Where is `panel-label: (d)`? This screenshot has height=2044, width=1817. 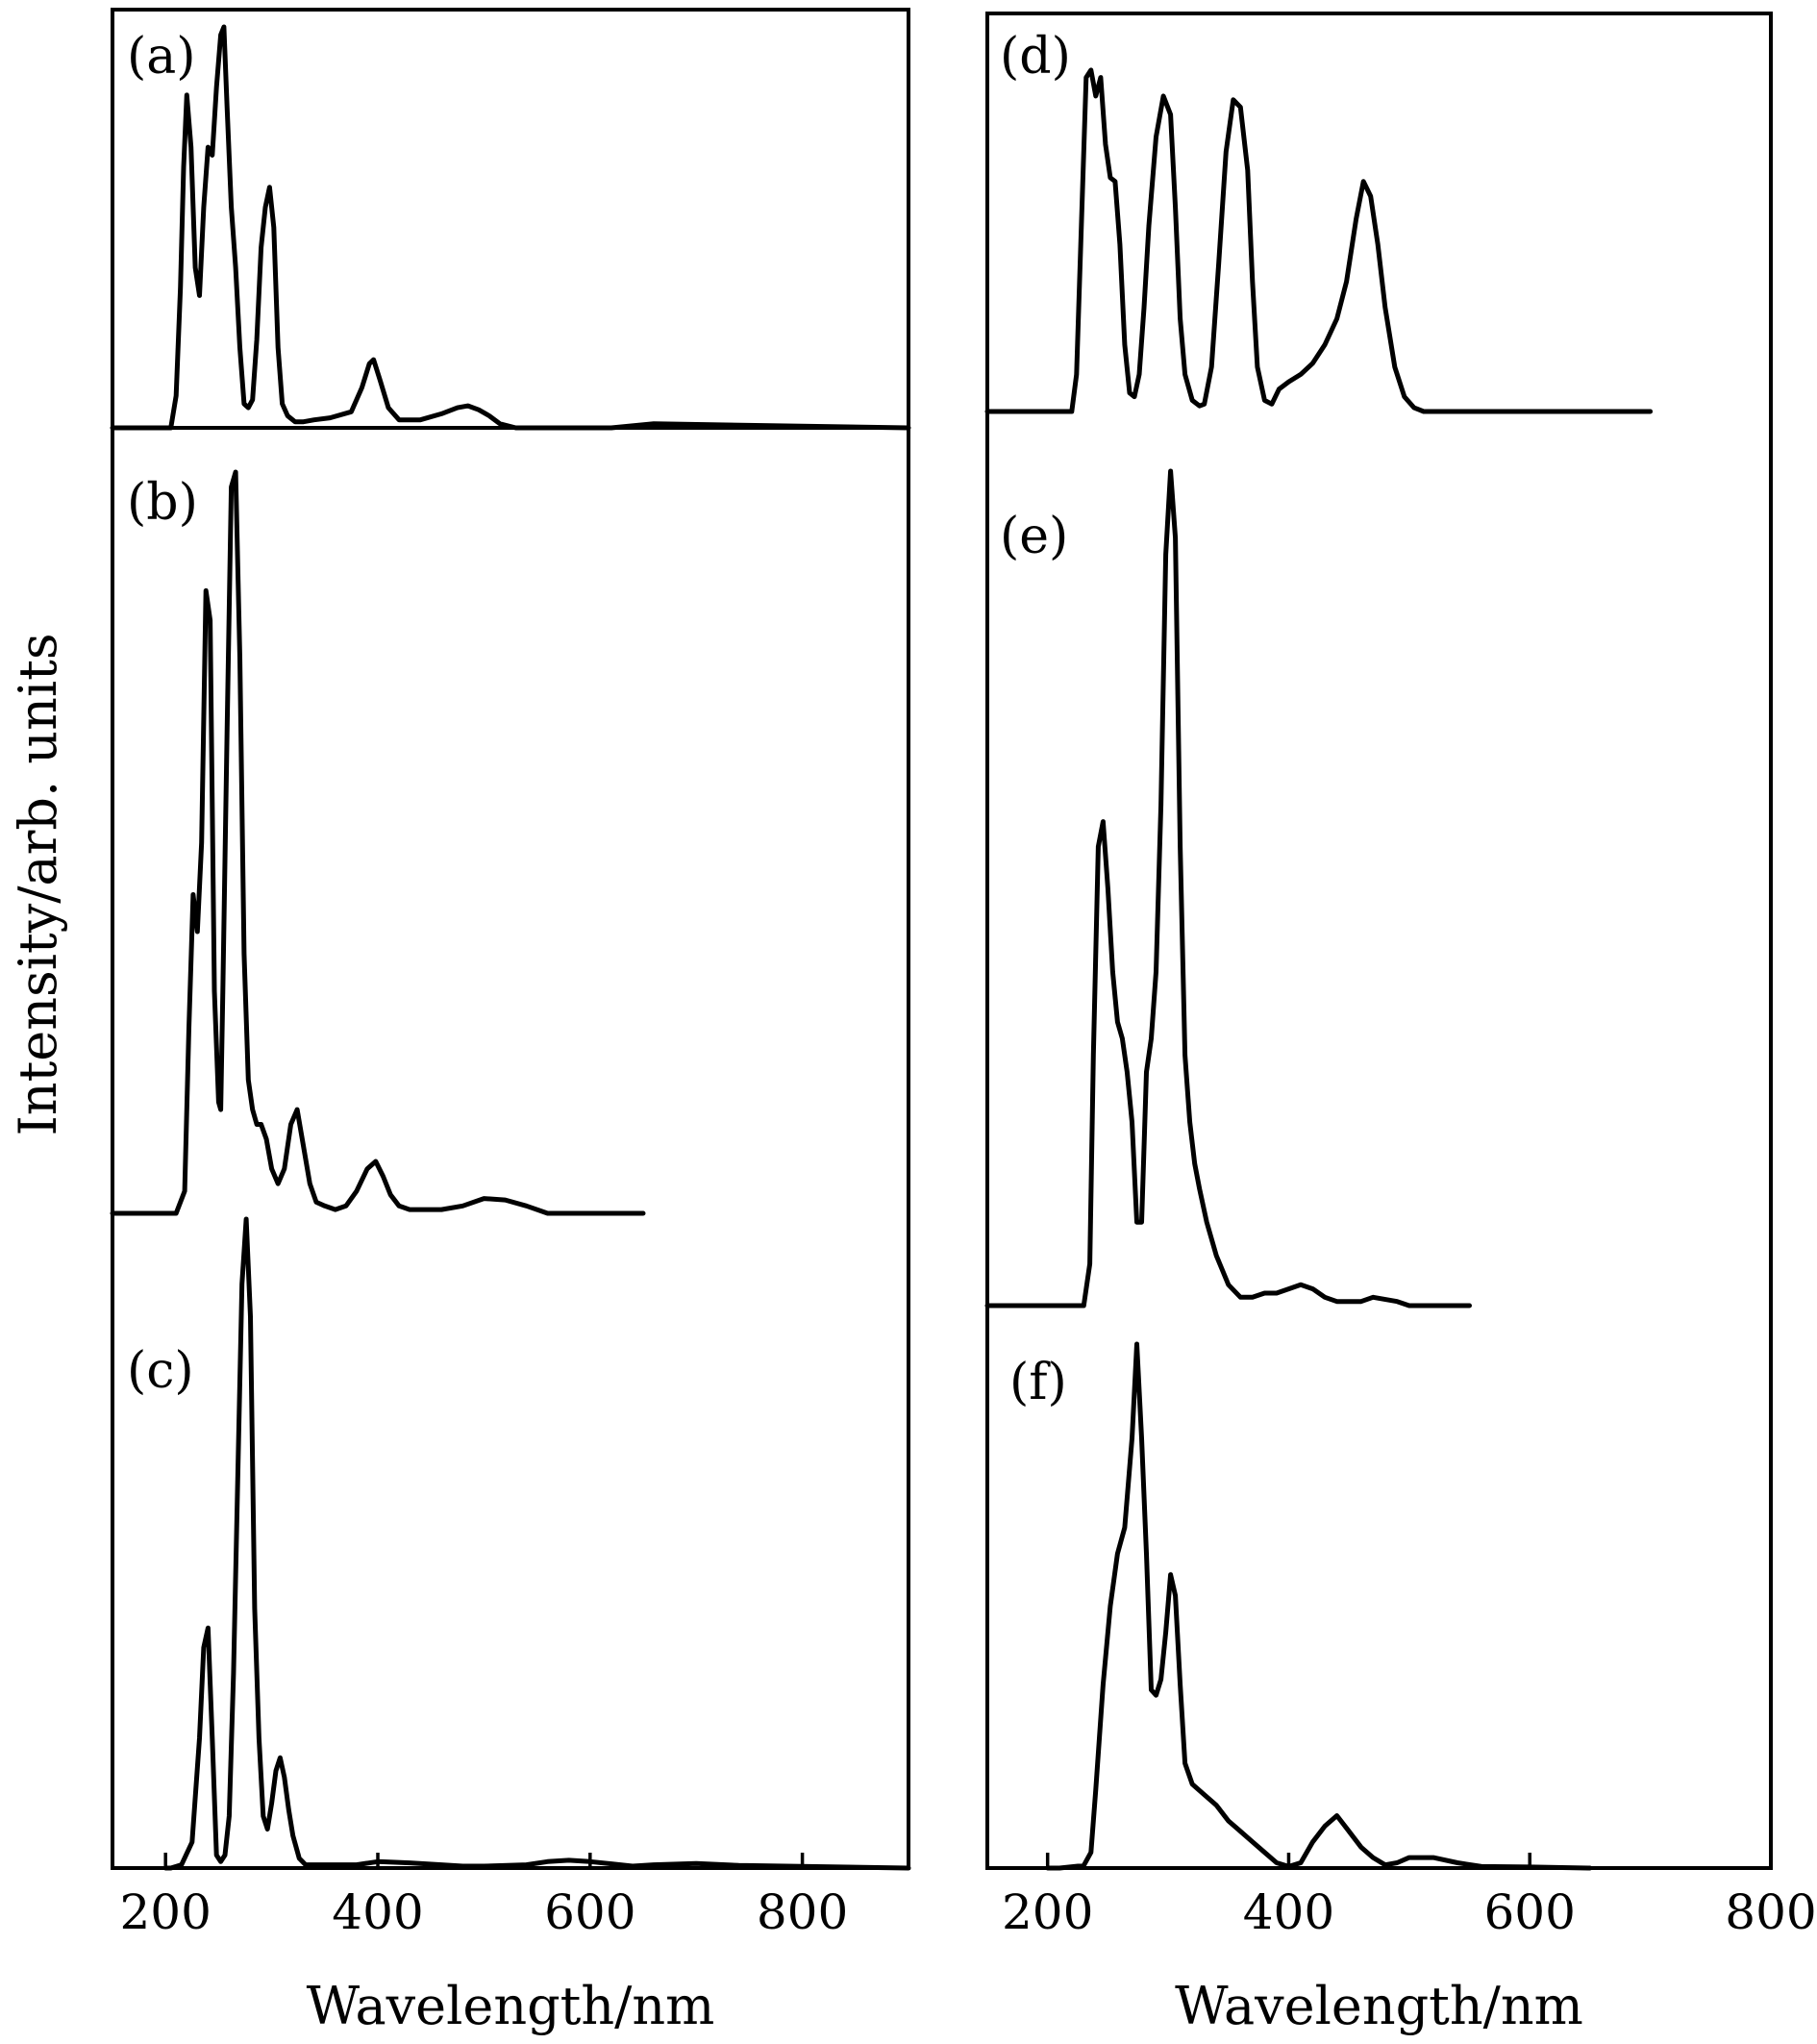
panel-label: (d) is located at coordinates (1035, 57).